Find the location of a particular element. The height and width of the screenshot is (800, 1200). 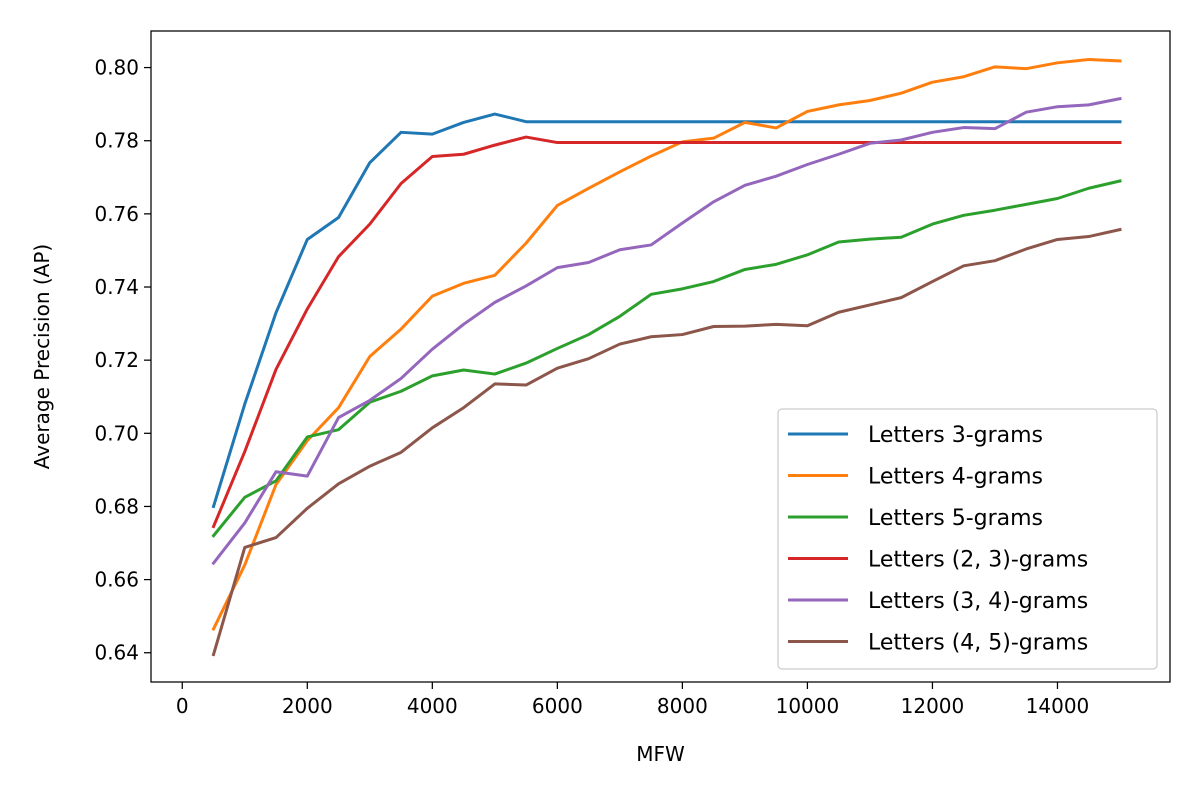

x-tick-label: 6000 is located at coordinates (557, 706).